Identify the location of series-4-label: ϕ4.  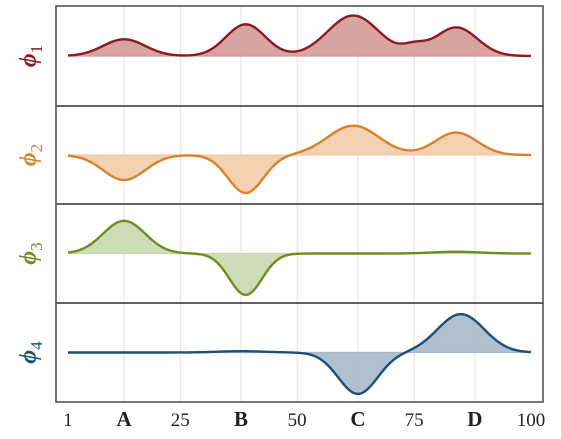
(31, 352).